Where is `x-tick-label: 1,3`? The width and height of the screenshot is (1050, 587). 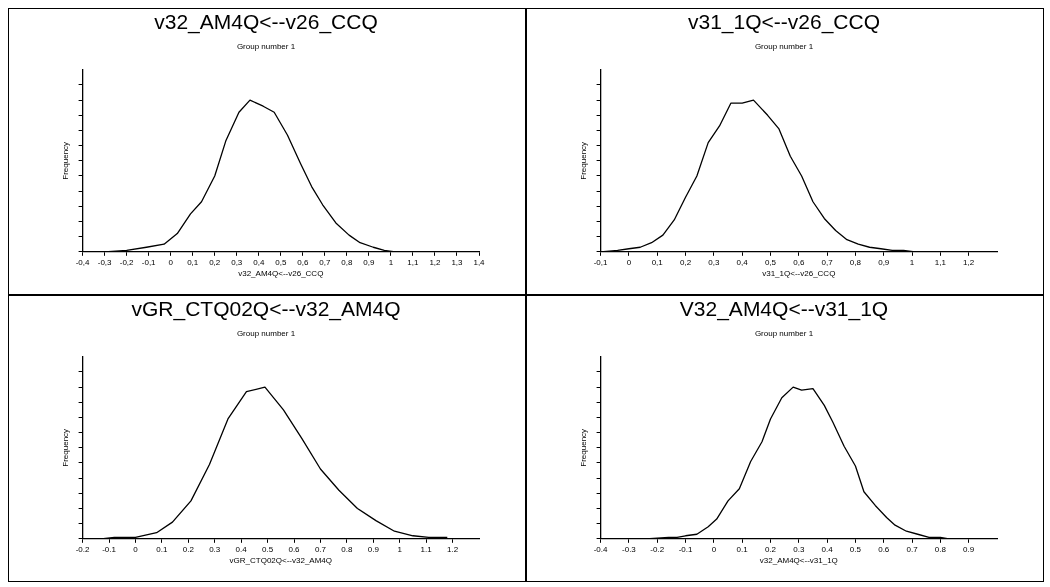 x-tick-label: 1,3 is located at coordinates (457, 262).